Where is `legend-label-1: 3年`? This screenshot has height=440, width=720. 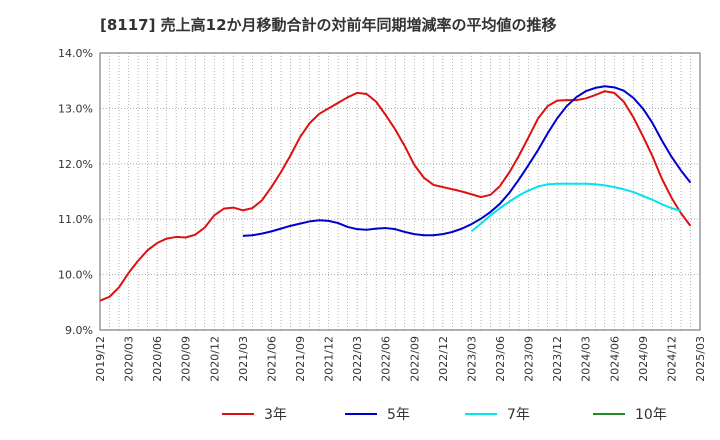 legend-label-1: 3年 is located at coordinates (275, 415).